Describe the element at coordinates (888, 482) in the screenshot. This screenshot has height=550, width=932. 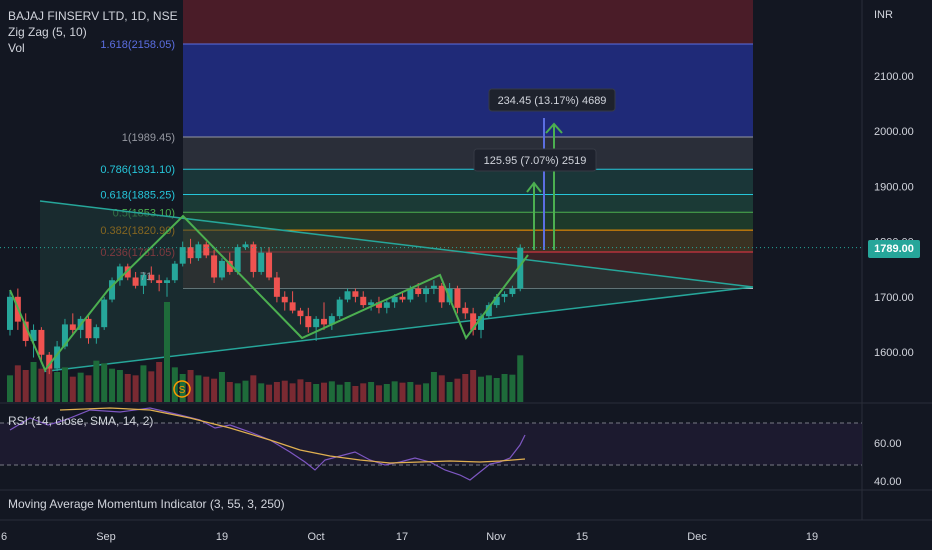
I see `rsi-tick-label: 40.00` at that location.